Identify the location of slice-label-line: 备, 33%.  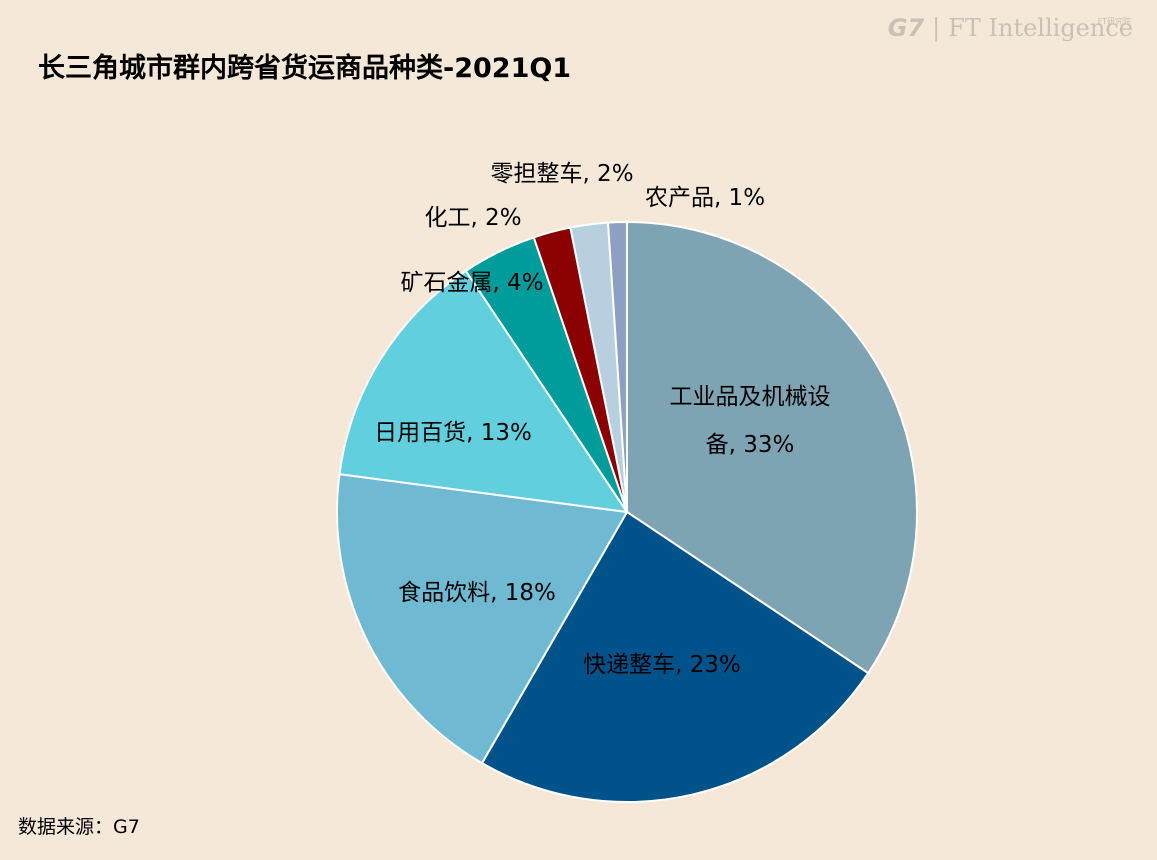
(750, 445).